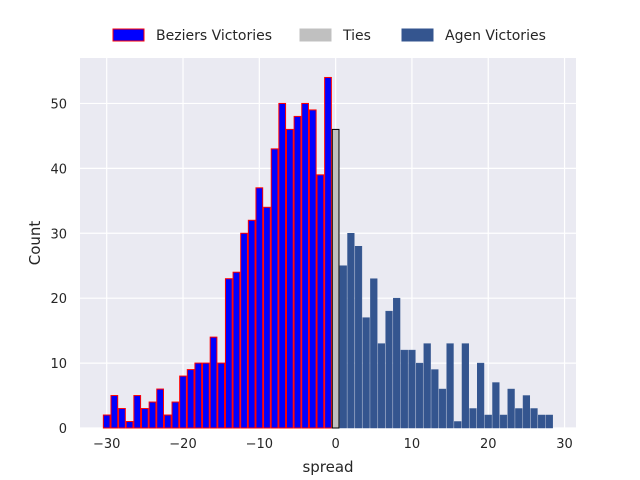 The image size is (640, 480). I want to click on y-tick-label: 30, so click(58, 234).